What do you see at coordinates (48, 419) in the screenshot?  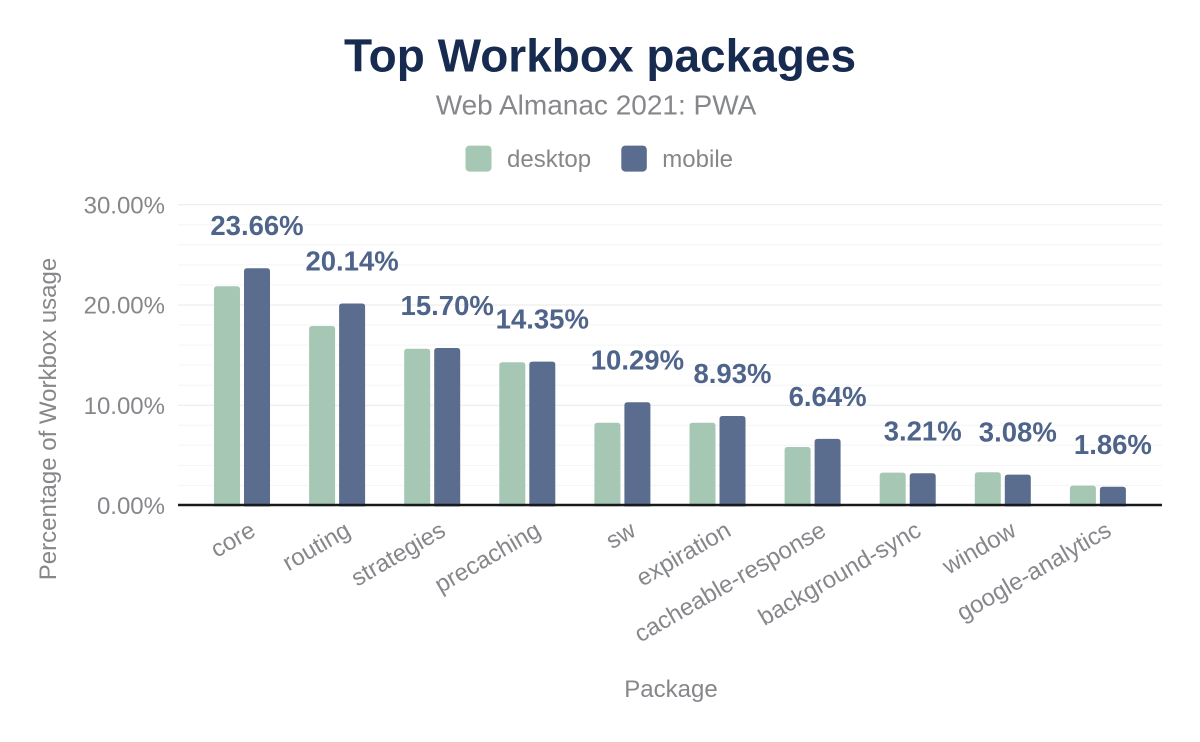 I see `svg-text: Percentage of Workbox usage` at bounding box center [48, 419].